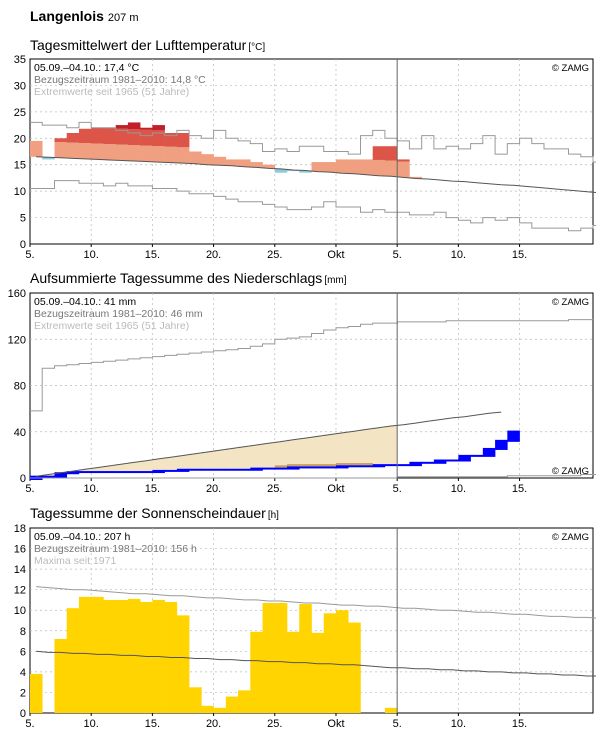 The height and width of the screenshot is (729, 596). I want to click on station-title: Langenlois 207 m, so click(84, 16).